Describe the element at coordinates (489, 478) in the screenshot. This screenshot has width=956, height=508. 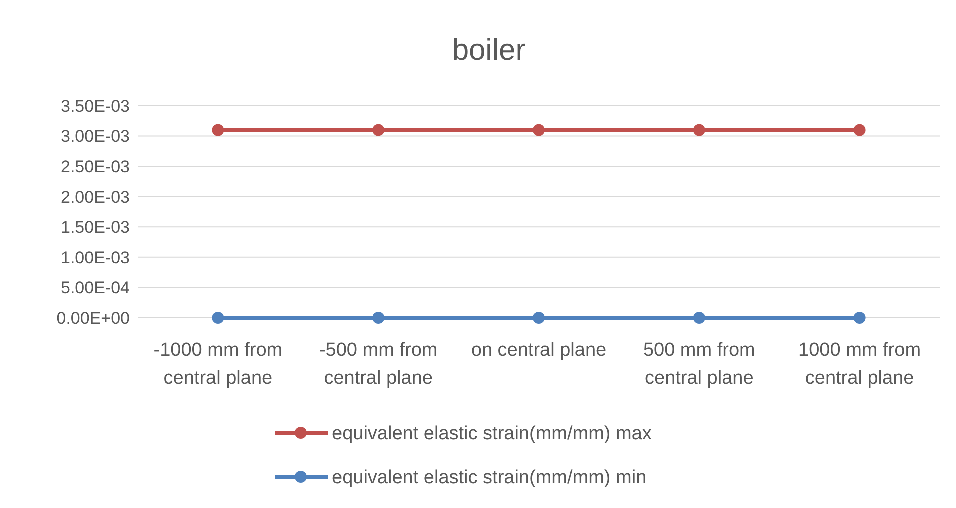
I see `legend-label: equivalent elastic strain(mm/mm) min` at that location.